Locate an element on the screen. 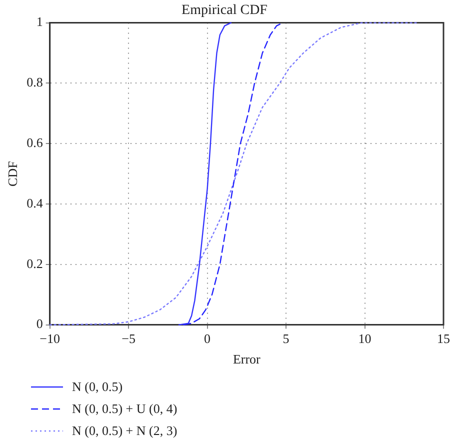 The image size is (453, 447). chart-title: Empirical CDF is located at coordinates (225, 10).